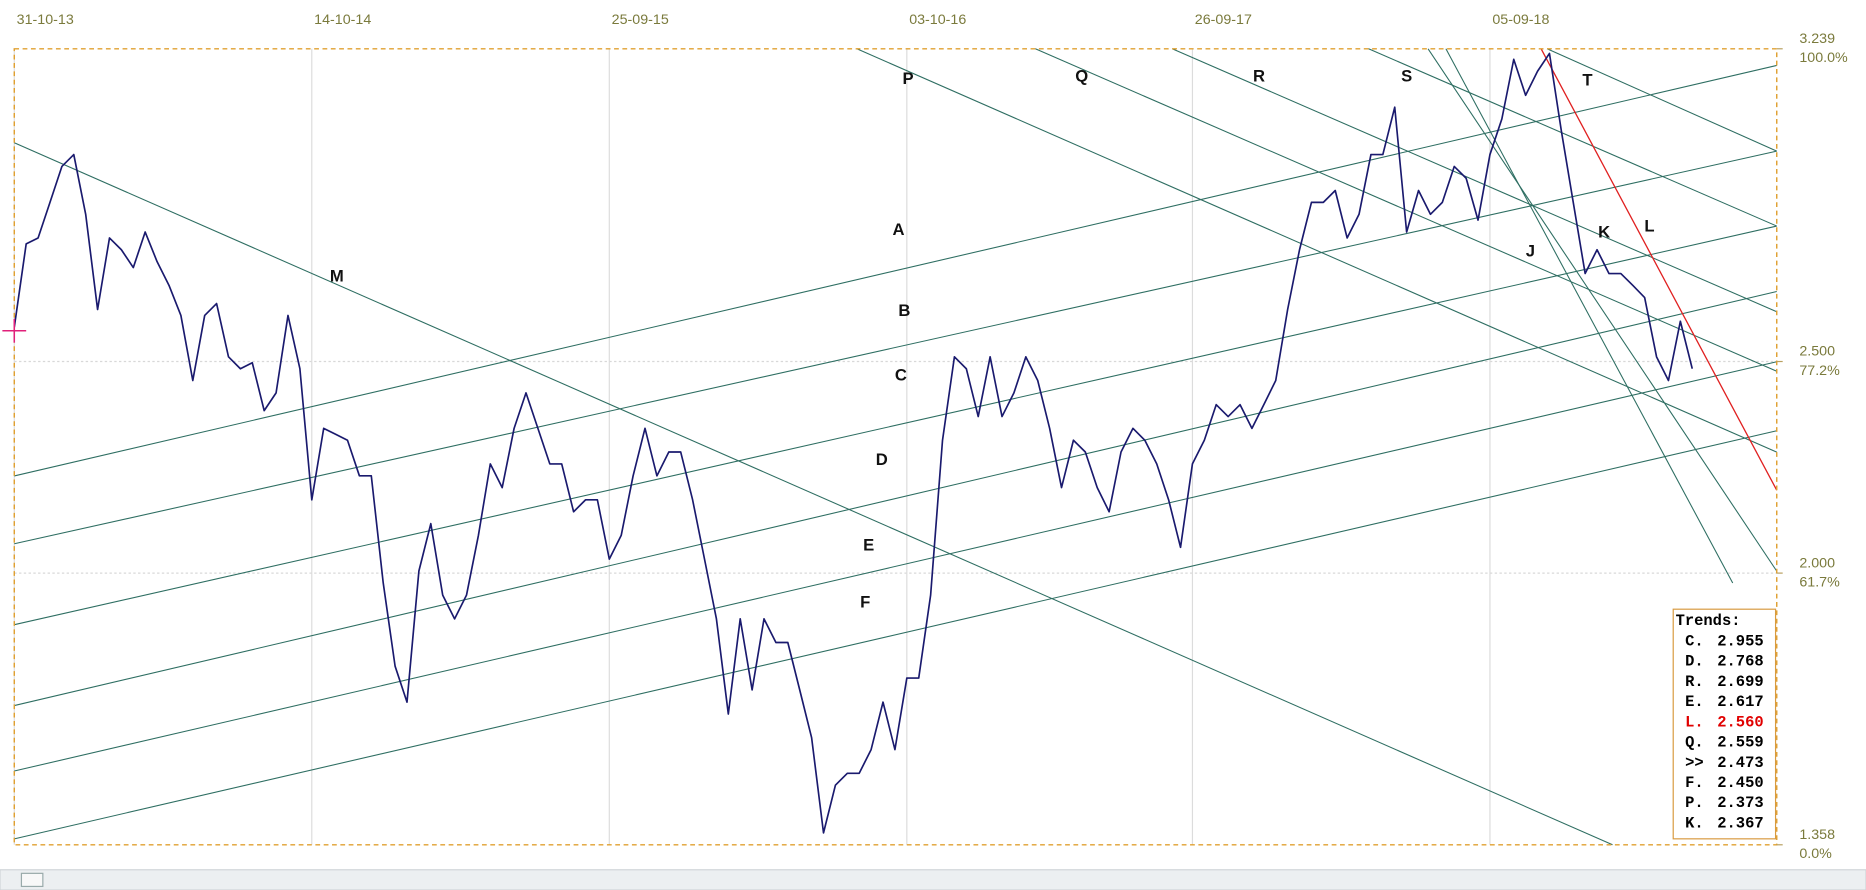 Image resolution: width=1866 pixels, height=890 pixels. Describe the element at coordinates (1817, 835) in the screenshot. I see `y-tick-label: 1.358` at that location.